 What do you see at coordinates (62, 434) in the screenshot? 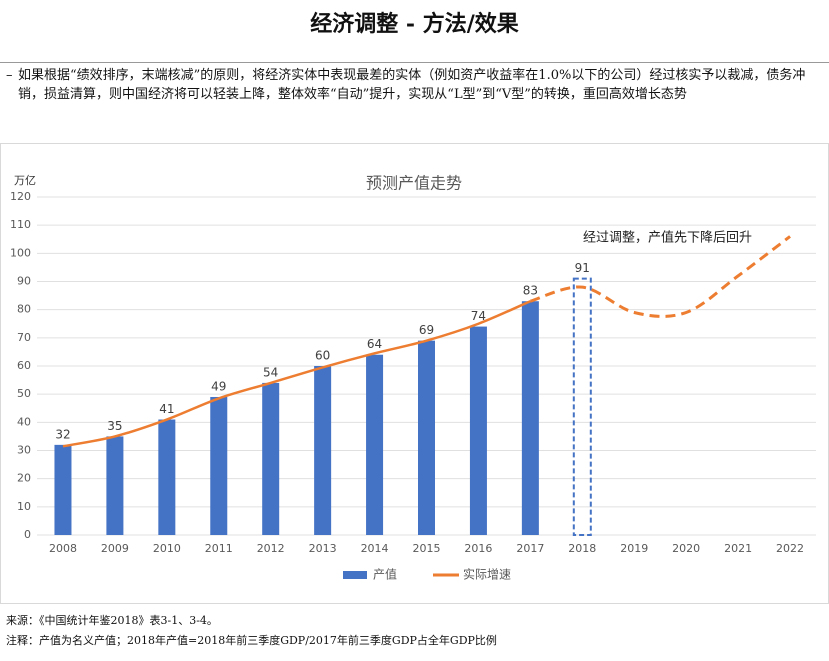
I see `data-label: 32` at bounding box center [62, 434].